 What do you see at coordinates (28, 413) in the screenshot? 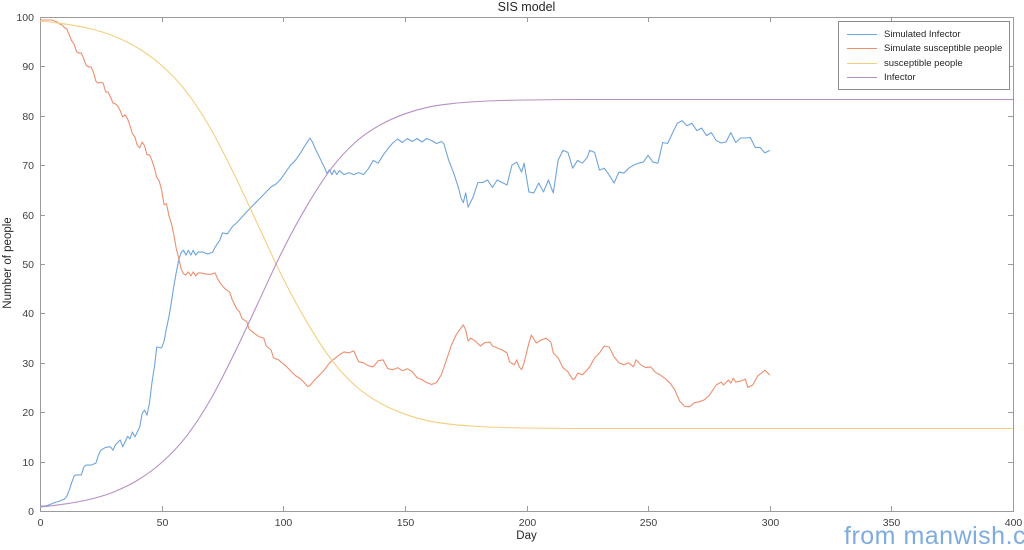
I see `y-tick-label: 20` at bounding box center [28, 413].